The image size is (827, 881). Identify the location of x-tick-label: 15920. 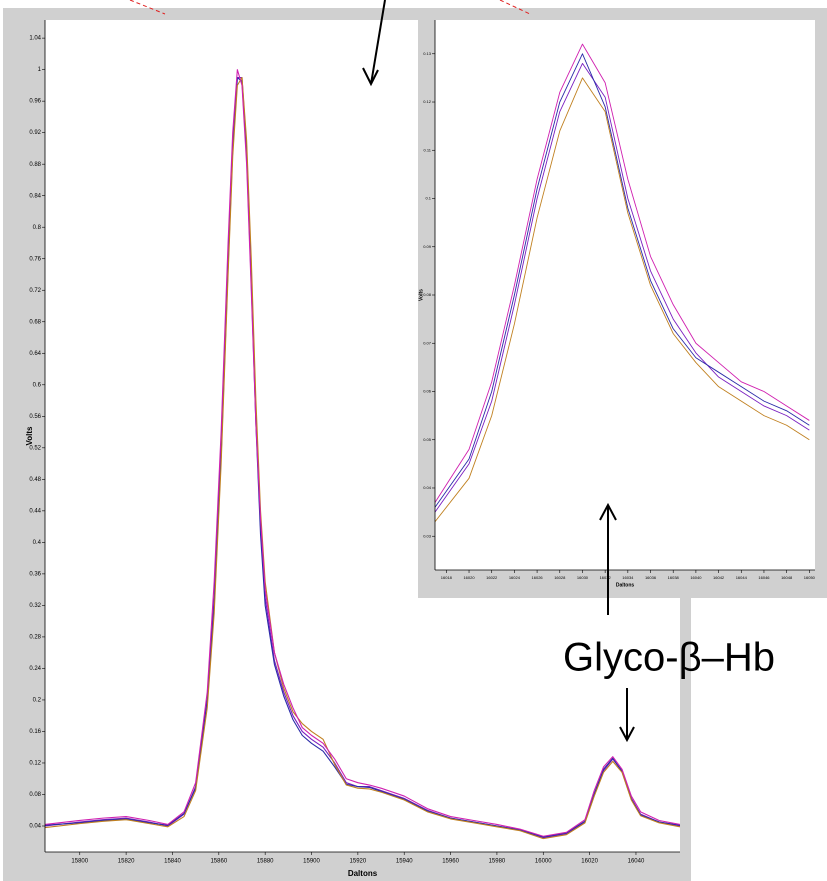
(358, 862).